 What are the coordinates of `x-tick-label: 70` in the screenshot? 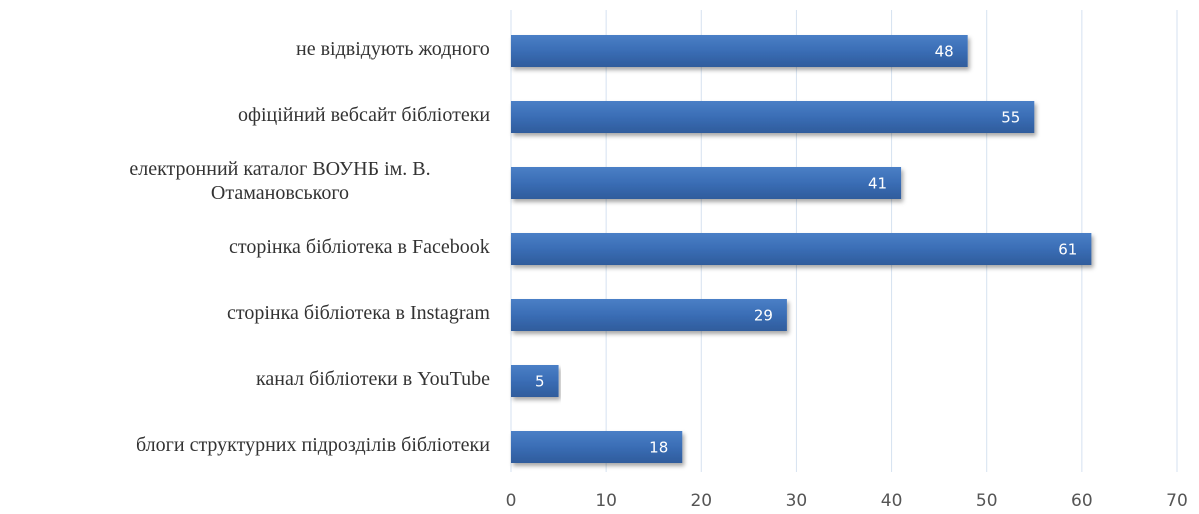 It's located at (1177, 501).